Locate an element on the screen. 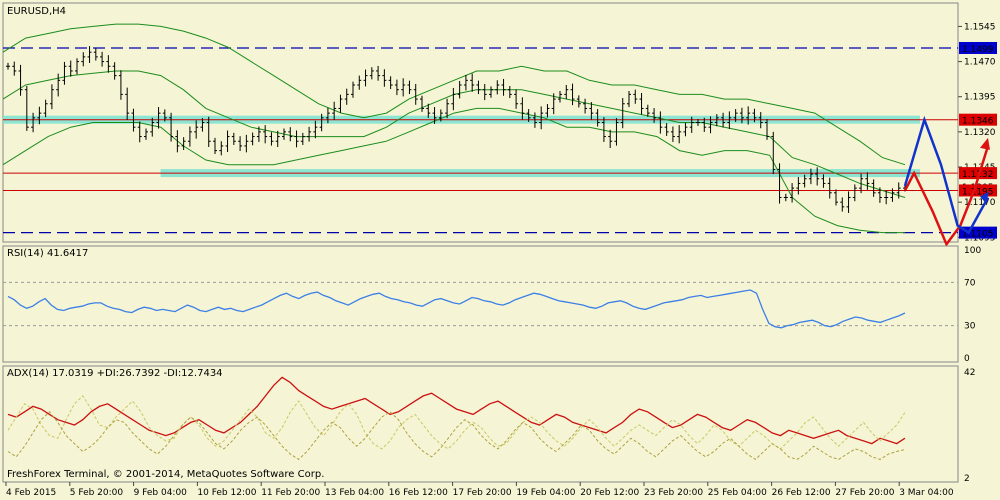 The width and height of the screenshot is (1000, 500). adx-main-line is located at coordinates (456, 410).